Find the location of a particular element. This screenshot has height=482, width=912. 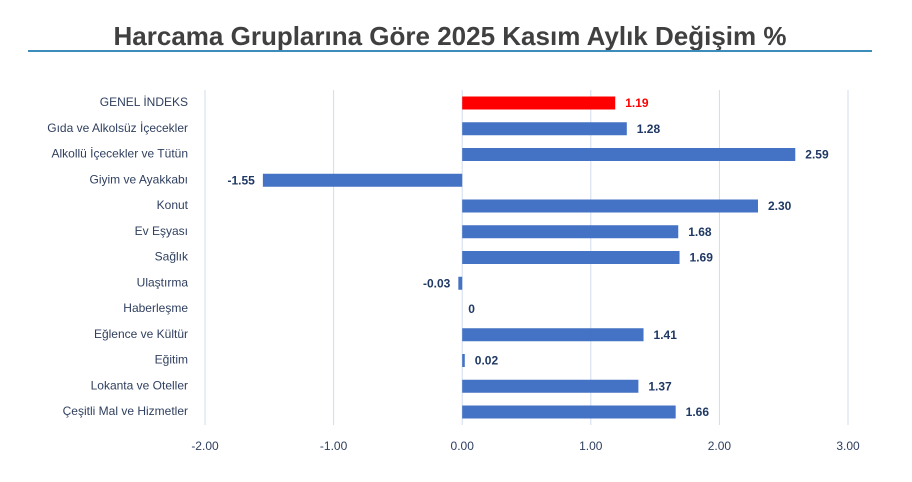

y-tick-label: Alkollü İçecekler ve Tütün is located at coordinates (119, 154).